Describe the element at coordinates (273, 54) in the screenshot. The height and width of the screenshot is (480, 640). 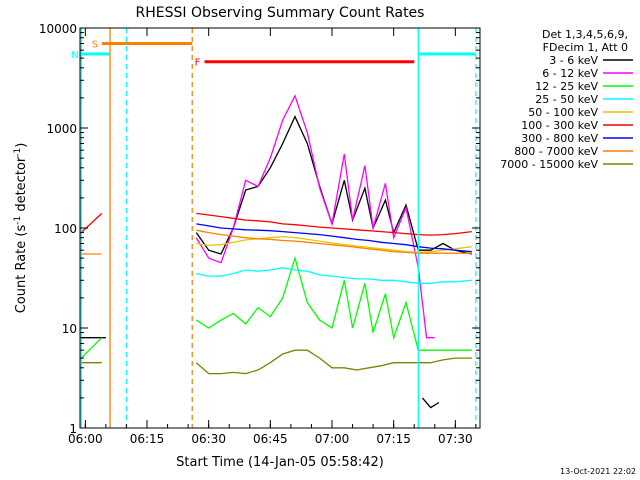
I see `state-annotations: S N F` at that location.